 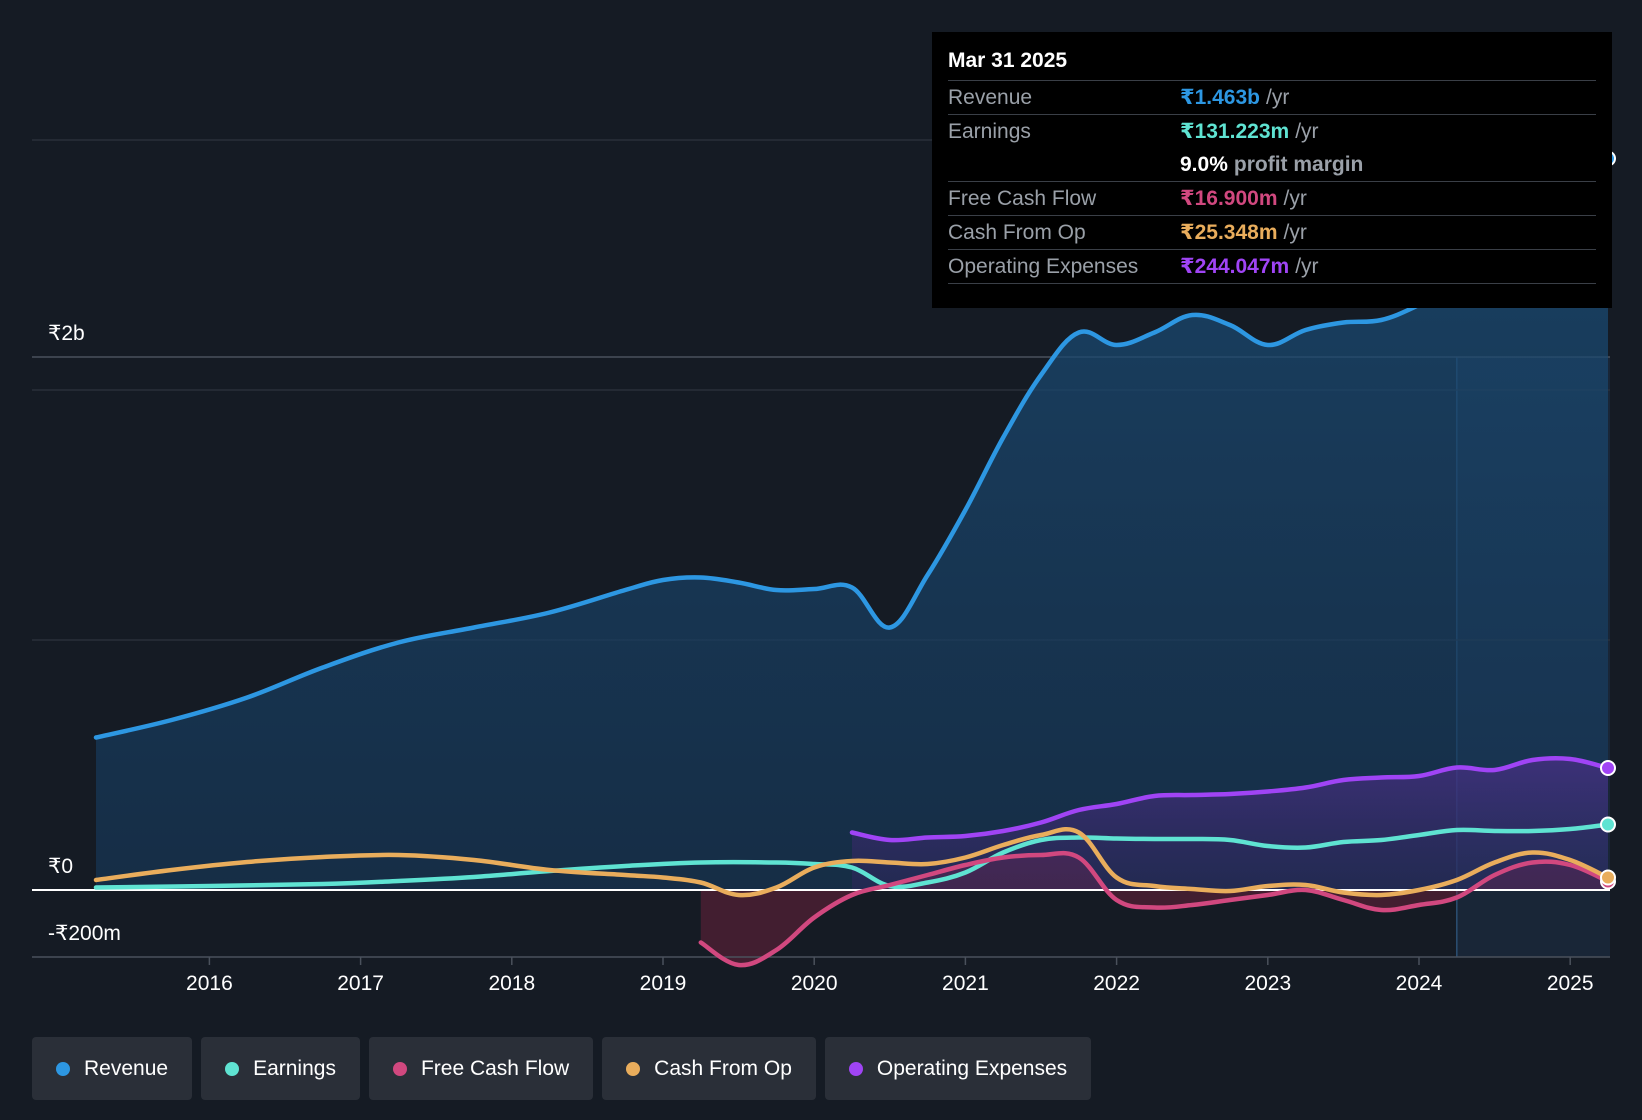 I want to click on x-tick-label: 2017, so click(x=360, y=983).